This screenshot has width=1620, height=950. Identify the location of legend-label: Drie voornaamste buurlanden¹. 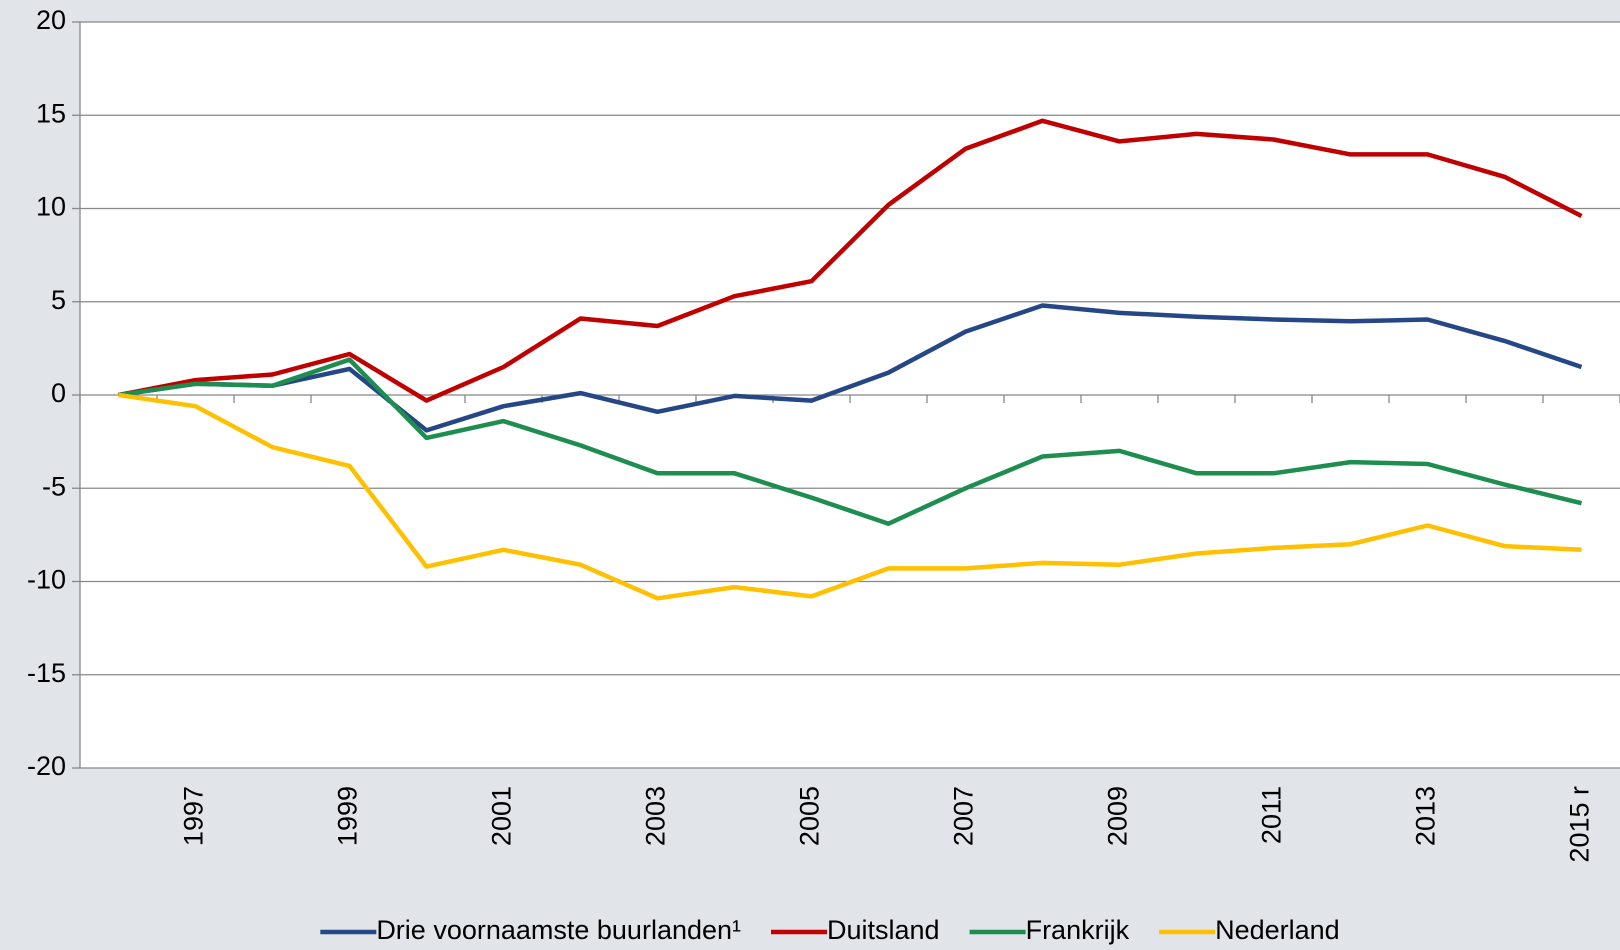
(558, 930).